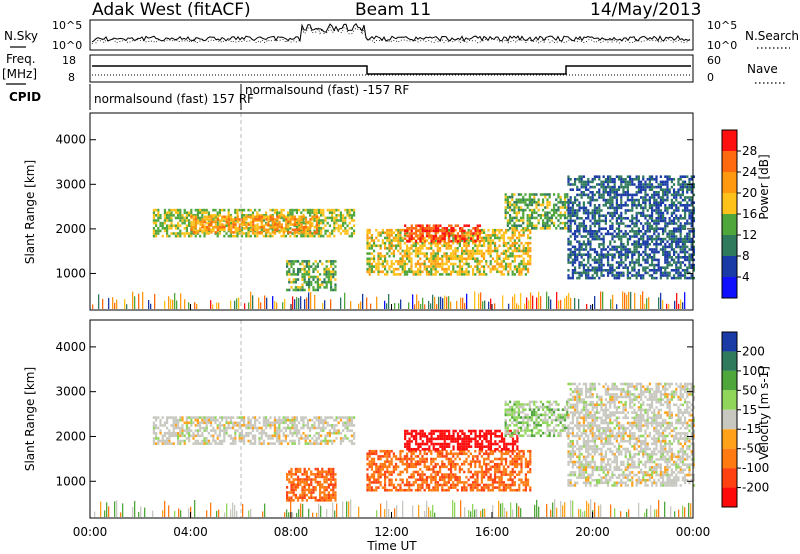  I want to click on velocity-feature, so click(449, 470).